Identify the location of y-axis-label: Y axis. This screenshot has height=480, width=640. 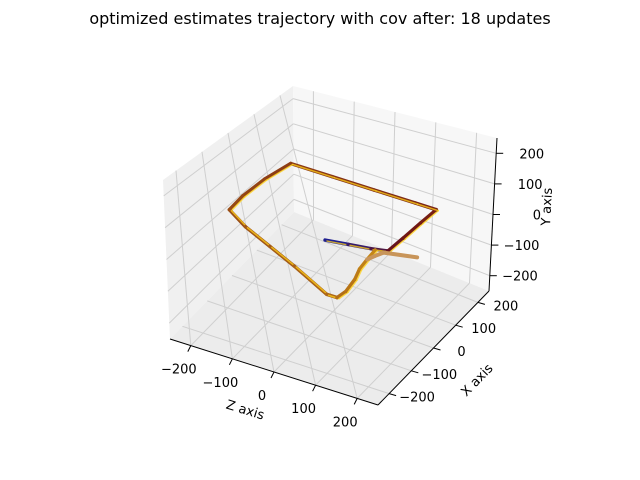
(547, 207).